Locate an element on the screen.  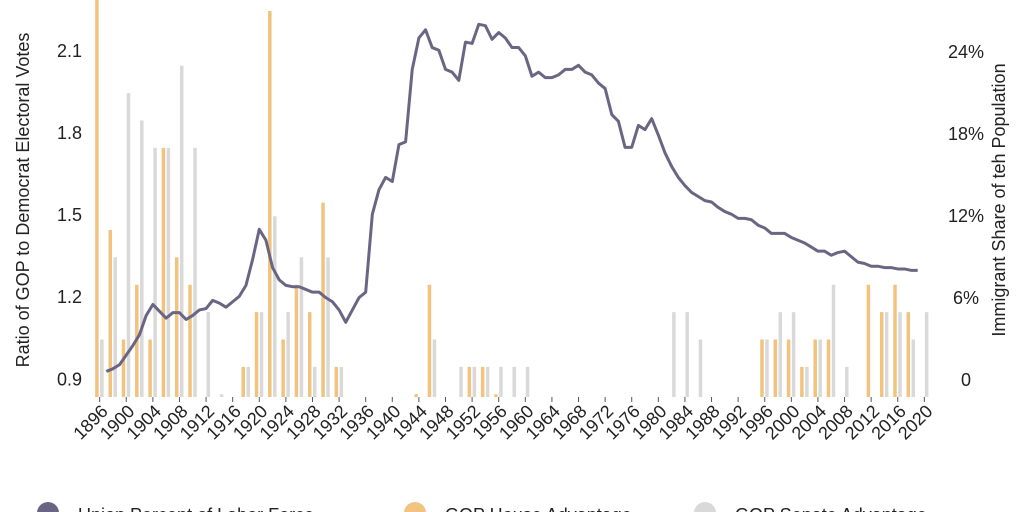
y-axis-title: Ratio of GOP to Democrat Electoral Votes is located at coordinates (23, 200).